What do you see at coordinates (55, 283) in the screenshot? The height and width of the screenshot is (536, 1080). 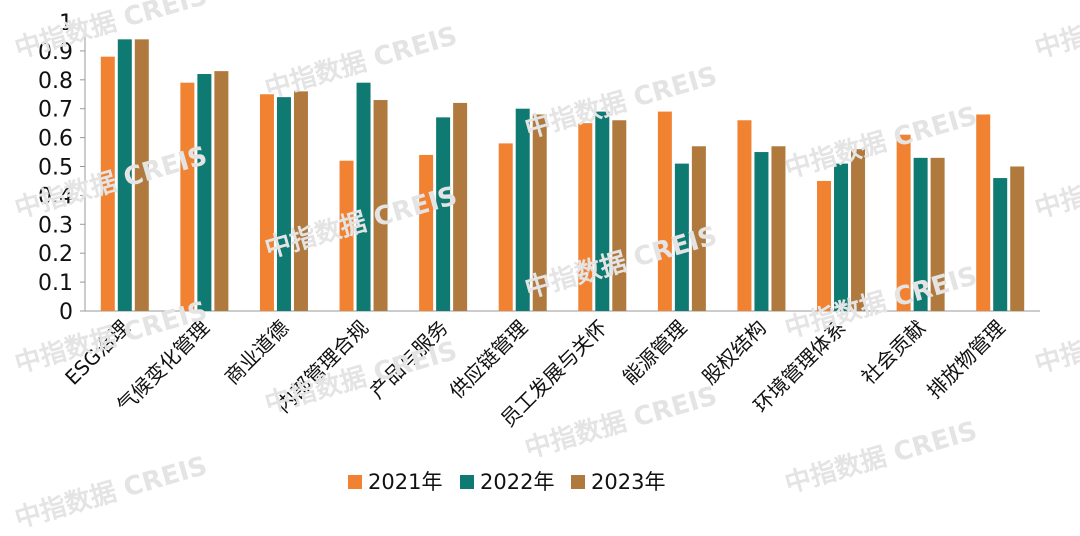 I see `y-tick-label: 0.1` at bounding box center [55, 283].